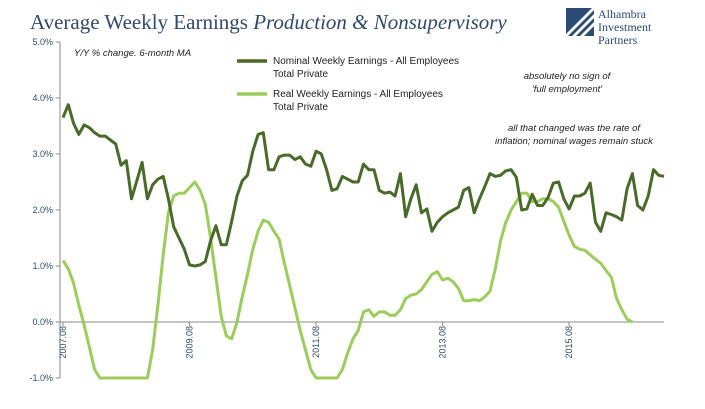 This screenshot has height=409, width=705. I want to click on y-tick-label: 1.0%, so click(42, 266).